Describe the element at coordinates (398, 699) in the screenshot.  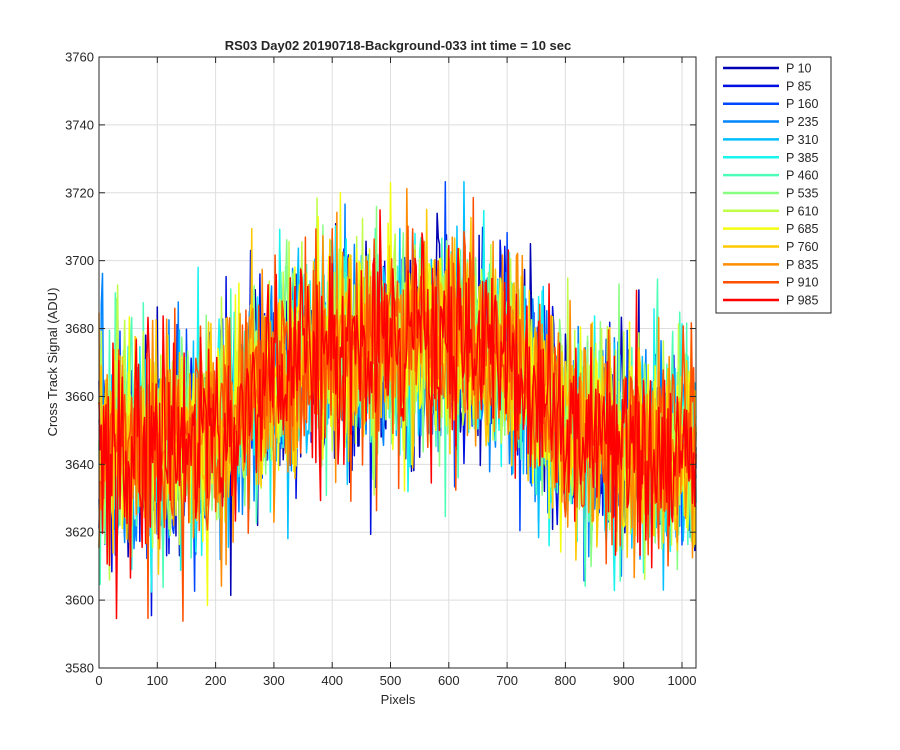
I see `x-axis-label: Pixels` at that location.